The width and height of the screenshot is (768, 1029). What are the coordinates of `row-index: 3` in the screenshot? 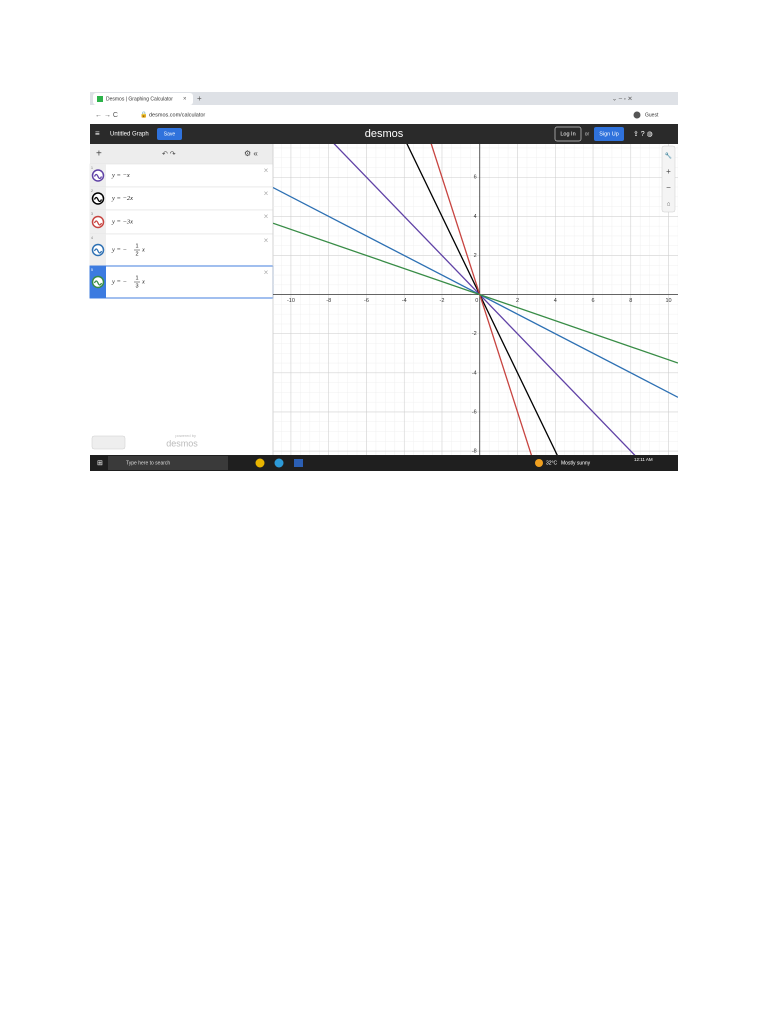 It's located at (92, 214).